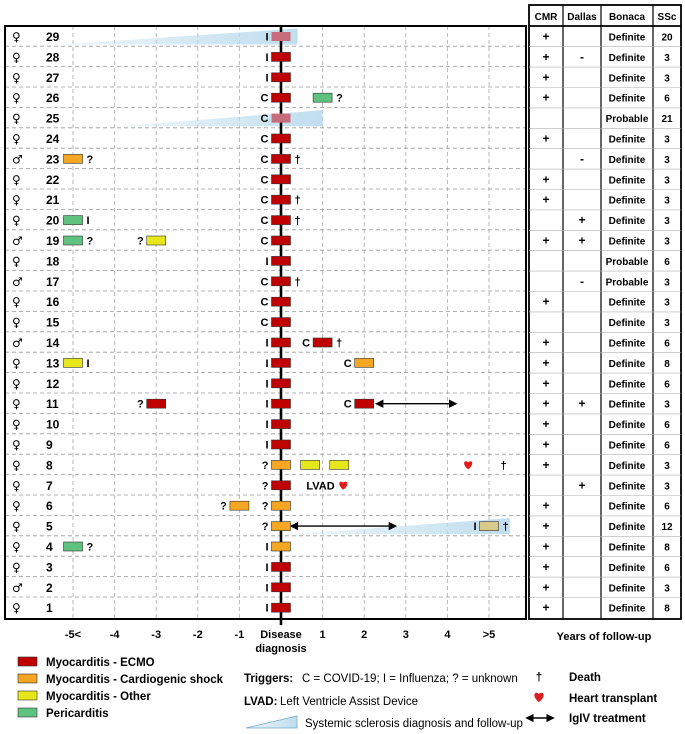  Describe the element at coordinates (339, 344) in the screenshot. I see `death-marker: †` at that location.